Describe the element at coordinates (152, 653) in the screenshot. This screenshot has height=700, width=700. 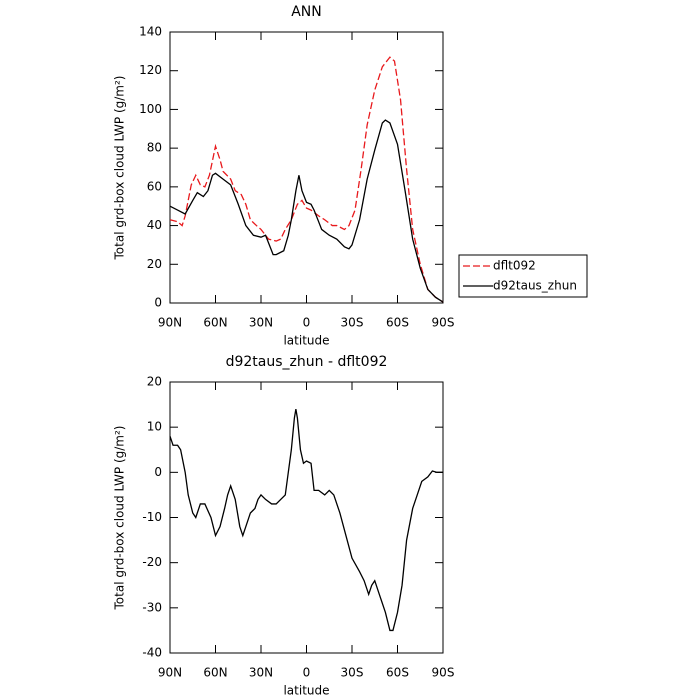
I see `y-tick-label: -40` at that location.